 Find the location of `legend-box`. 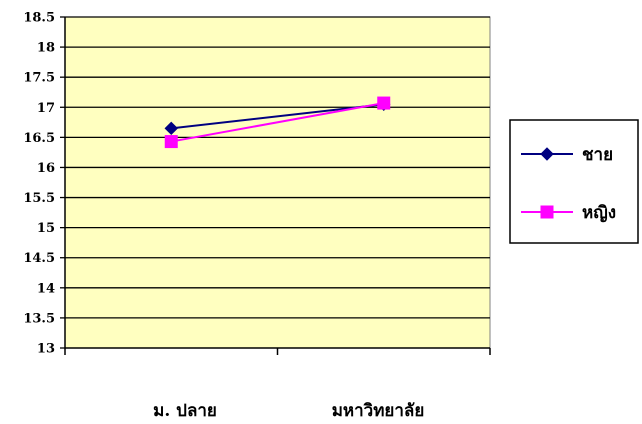

legend-box is located at coordinates (574, 181).